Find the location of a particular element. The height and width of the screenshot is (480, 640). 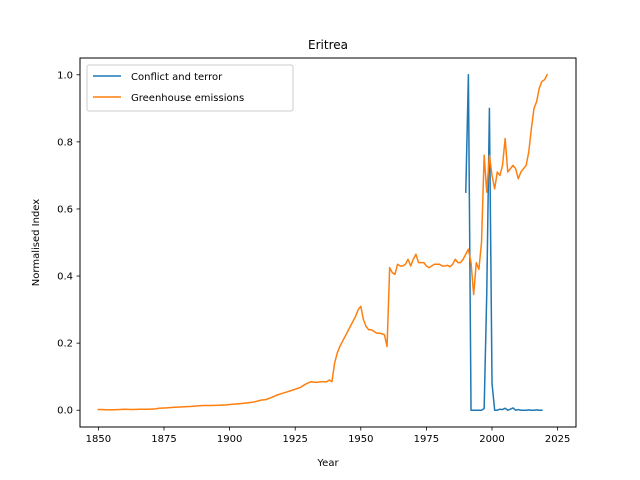

x-tick-label: 2000 is located at coordinates (491, 439).